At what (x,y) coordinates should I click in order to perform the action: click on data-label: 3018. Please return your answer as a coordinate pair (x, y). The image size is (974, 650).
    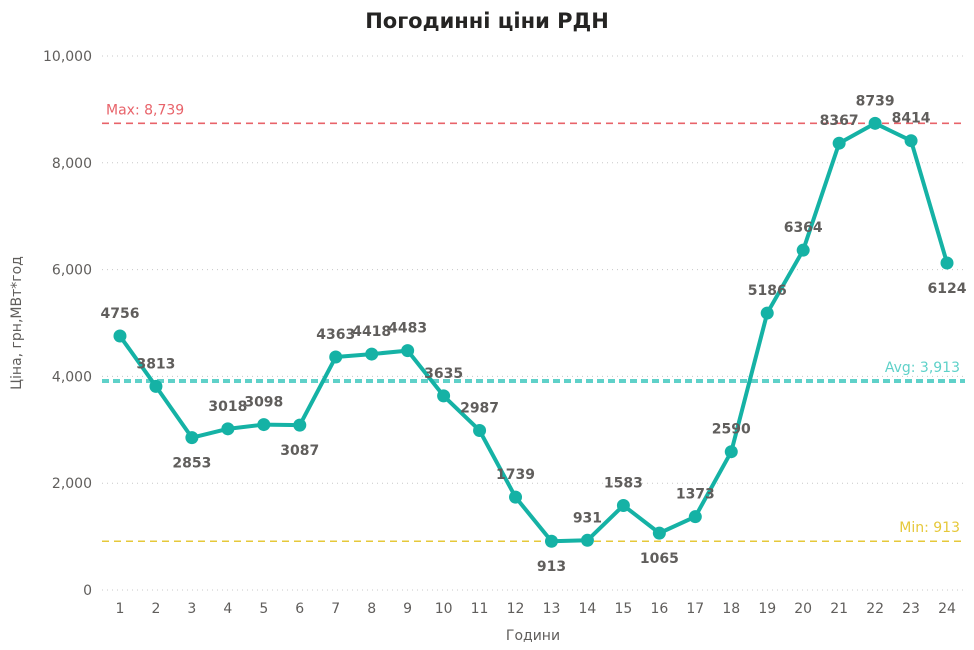
    Looking at the image, I should click on (227, 407).